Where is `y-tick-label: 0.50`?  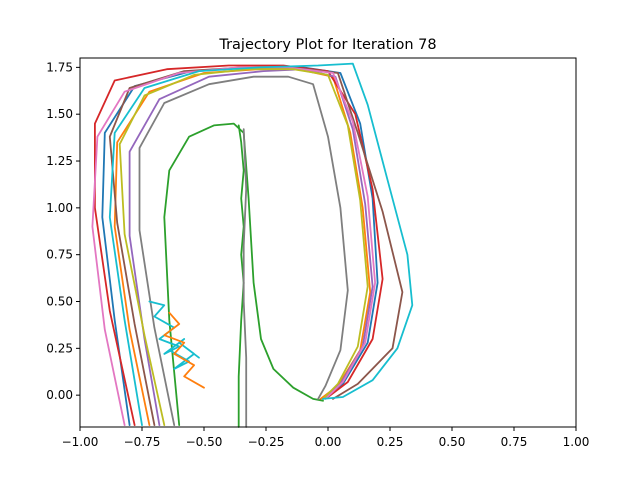 y-tick-label: 0.50 is located at coordinates (59, 302).